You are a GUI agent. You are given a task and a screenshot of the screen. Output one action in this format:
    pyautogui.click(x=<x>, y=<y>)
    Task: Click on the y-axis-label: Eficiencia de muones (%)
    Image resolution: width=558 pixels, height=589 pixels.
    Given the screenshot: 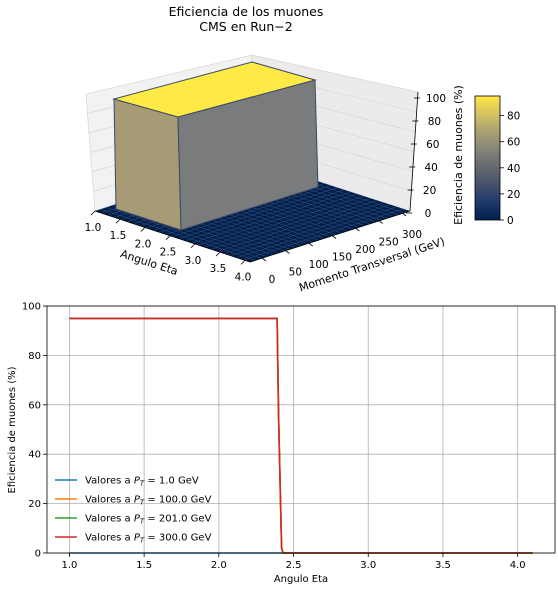 What is the action you would take?
    pyautogui.click(x=12, y=429)
    